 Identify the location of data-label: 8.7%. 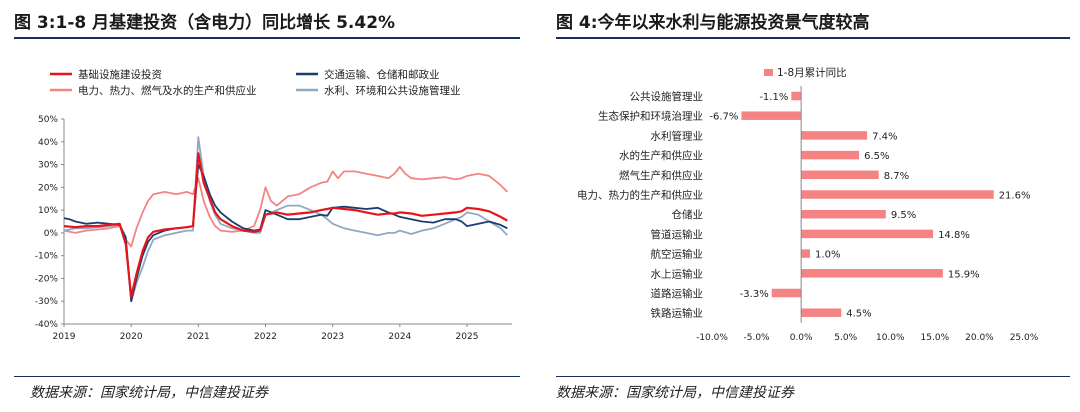
(896, 176).